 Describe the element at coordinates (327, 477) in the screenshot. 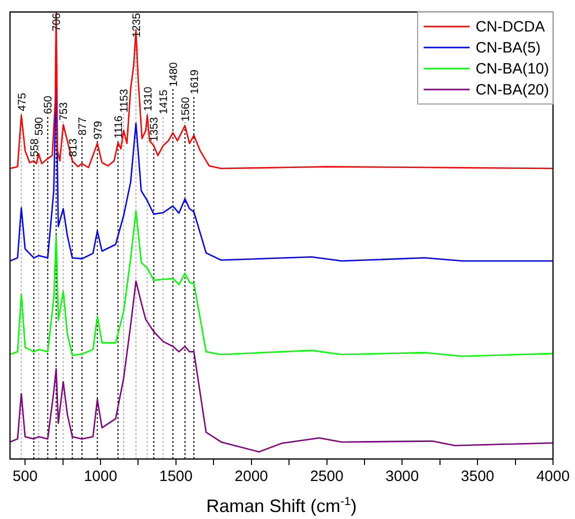

I see `x-tick-label: 2500` at that location.